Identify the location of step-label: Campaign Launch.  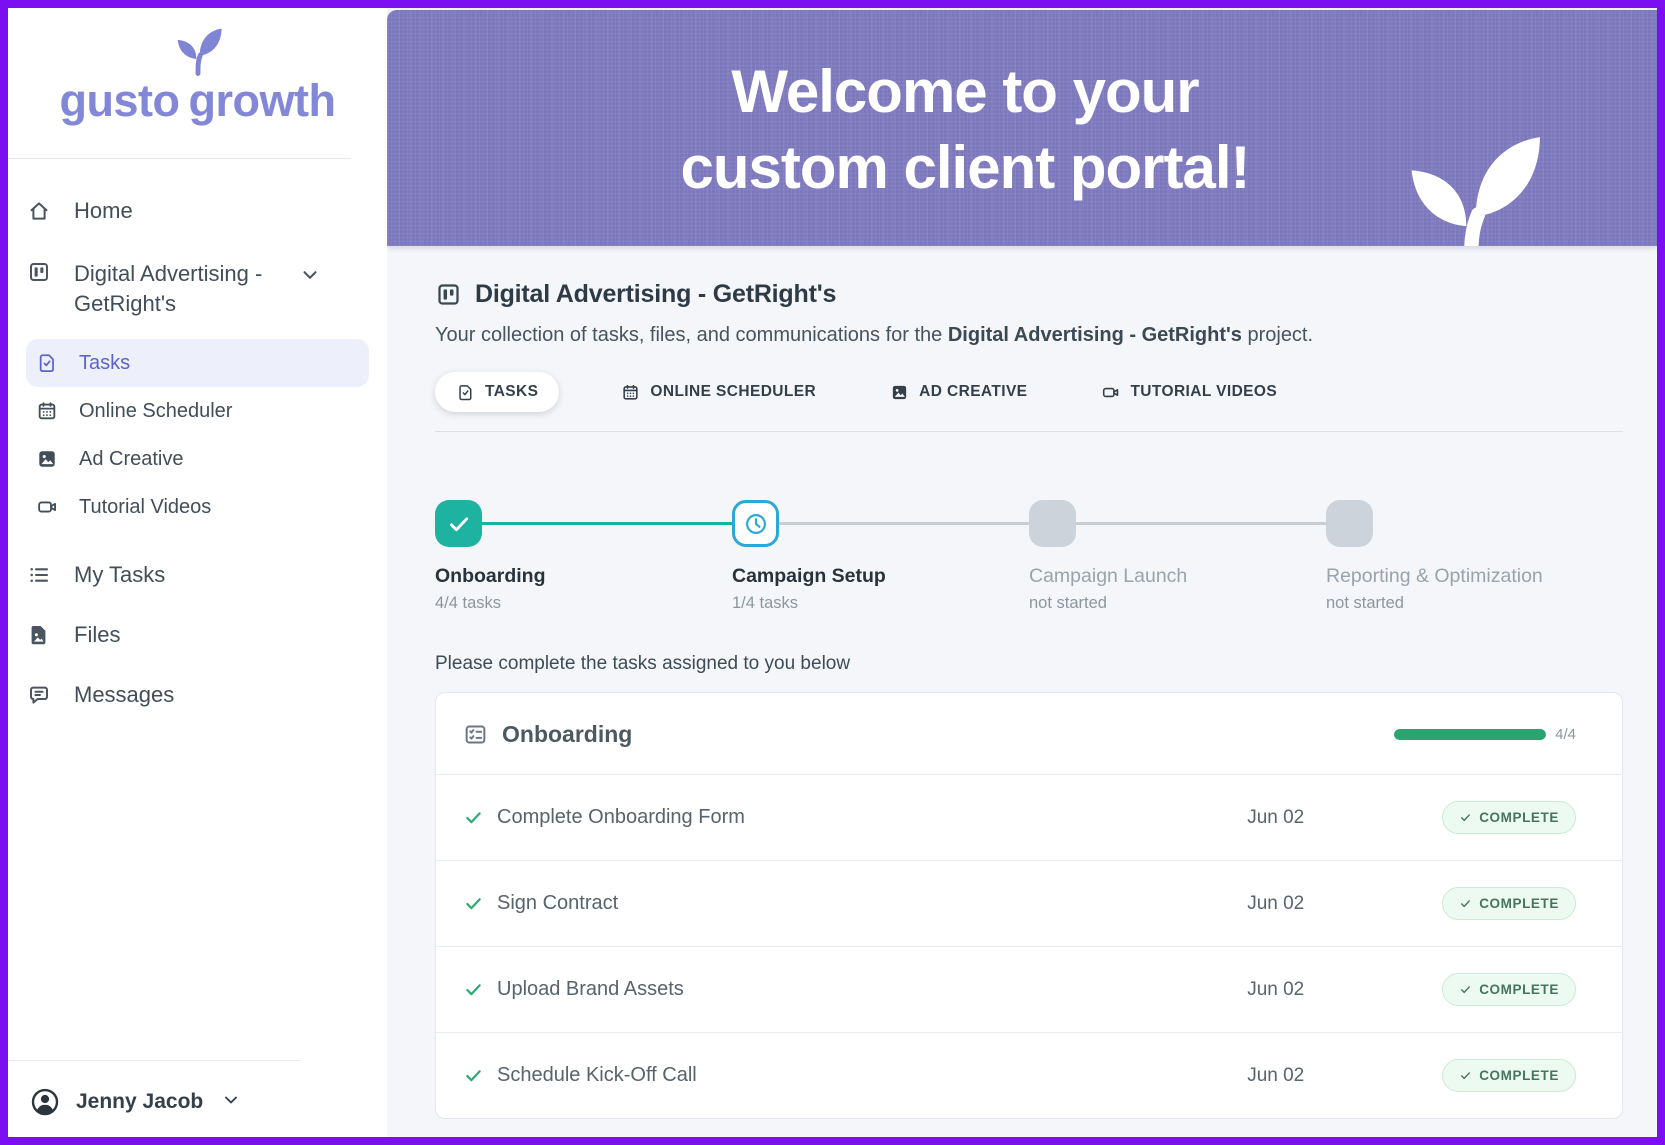
(1108, 576).